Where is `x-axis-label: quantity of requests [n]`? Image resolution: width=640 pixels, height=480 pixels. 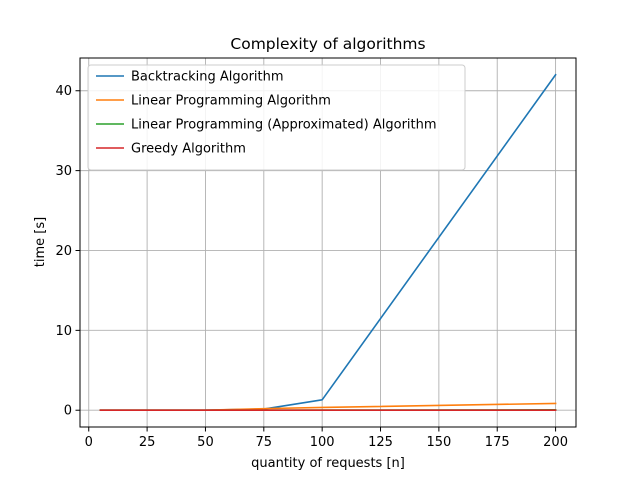 x-axis-label: quantity of requests [n] is located at coordinates (328, 463).